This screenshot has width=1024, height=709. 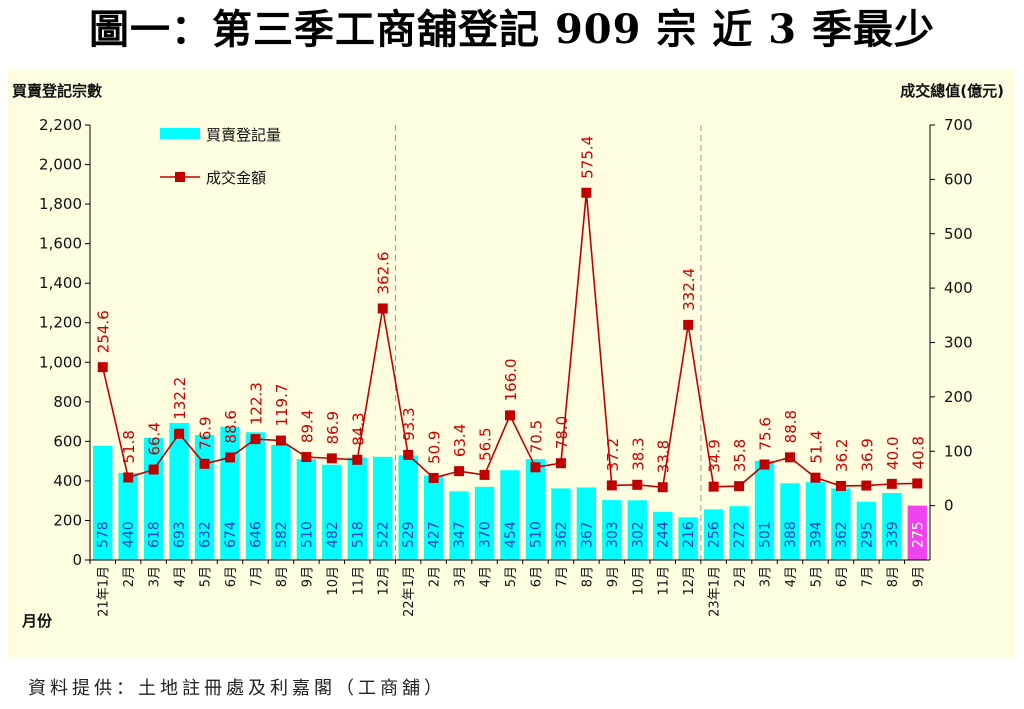 I want to click on source-note: 資料提供：土地註冊處及利嘉閣（工商舖）, so click(x=237, y=688).